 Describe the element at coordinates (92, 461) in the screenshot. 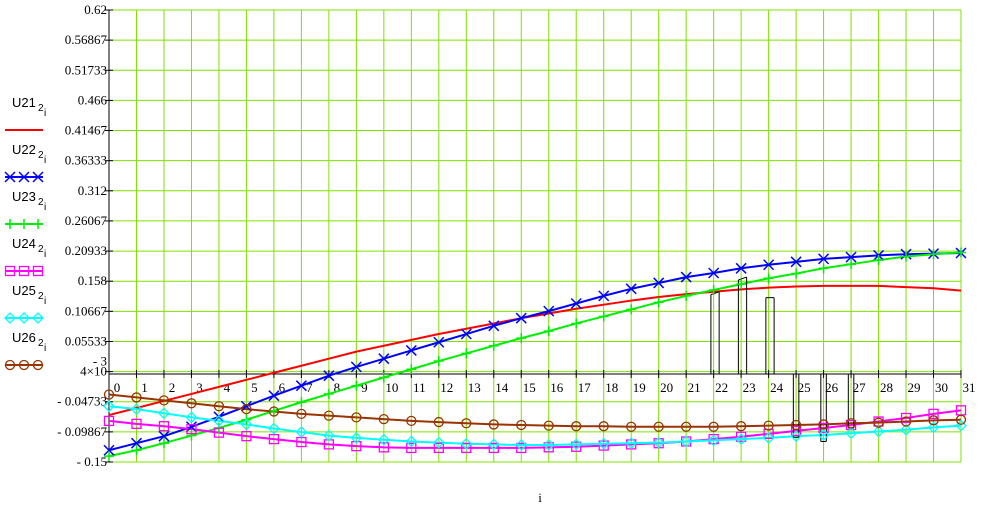

I see `y-tick-label: - 0.15` at that location.